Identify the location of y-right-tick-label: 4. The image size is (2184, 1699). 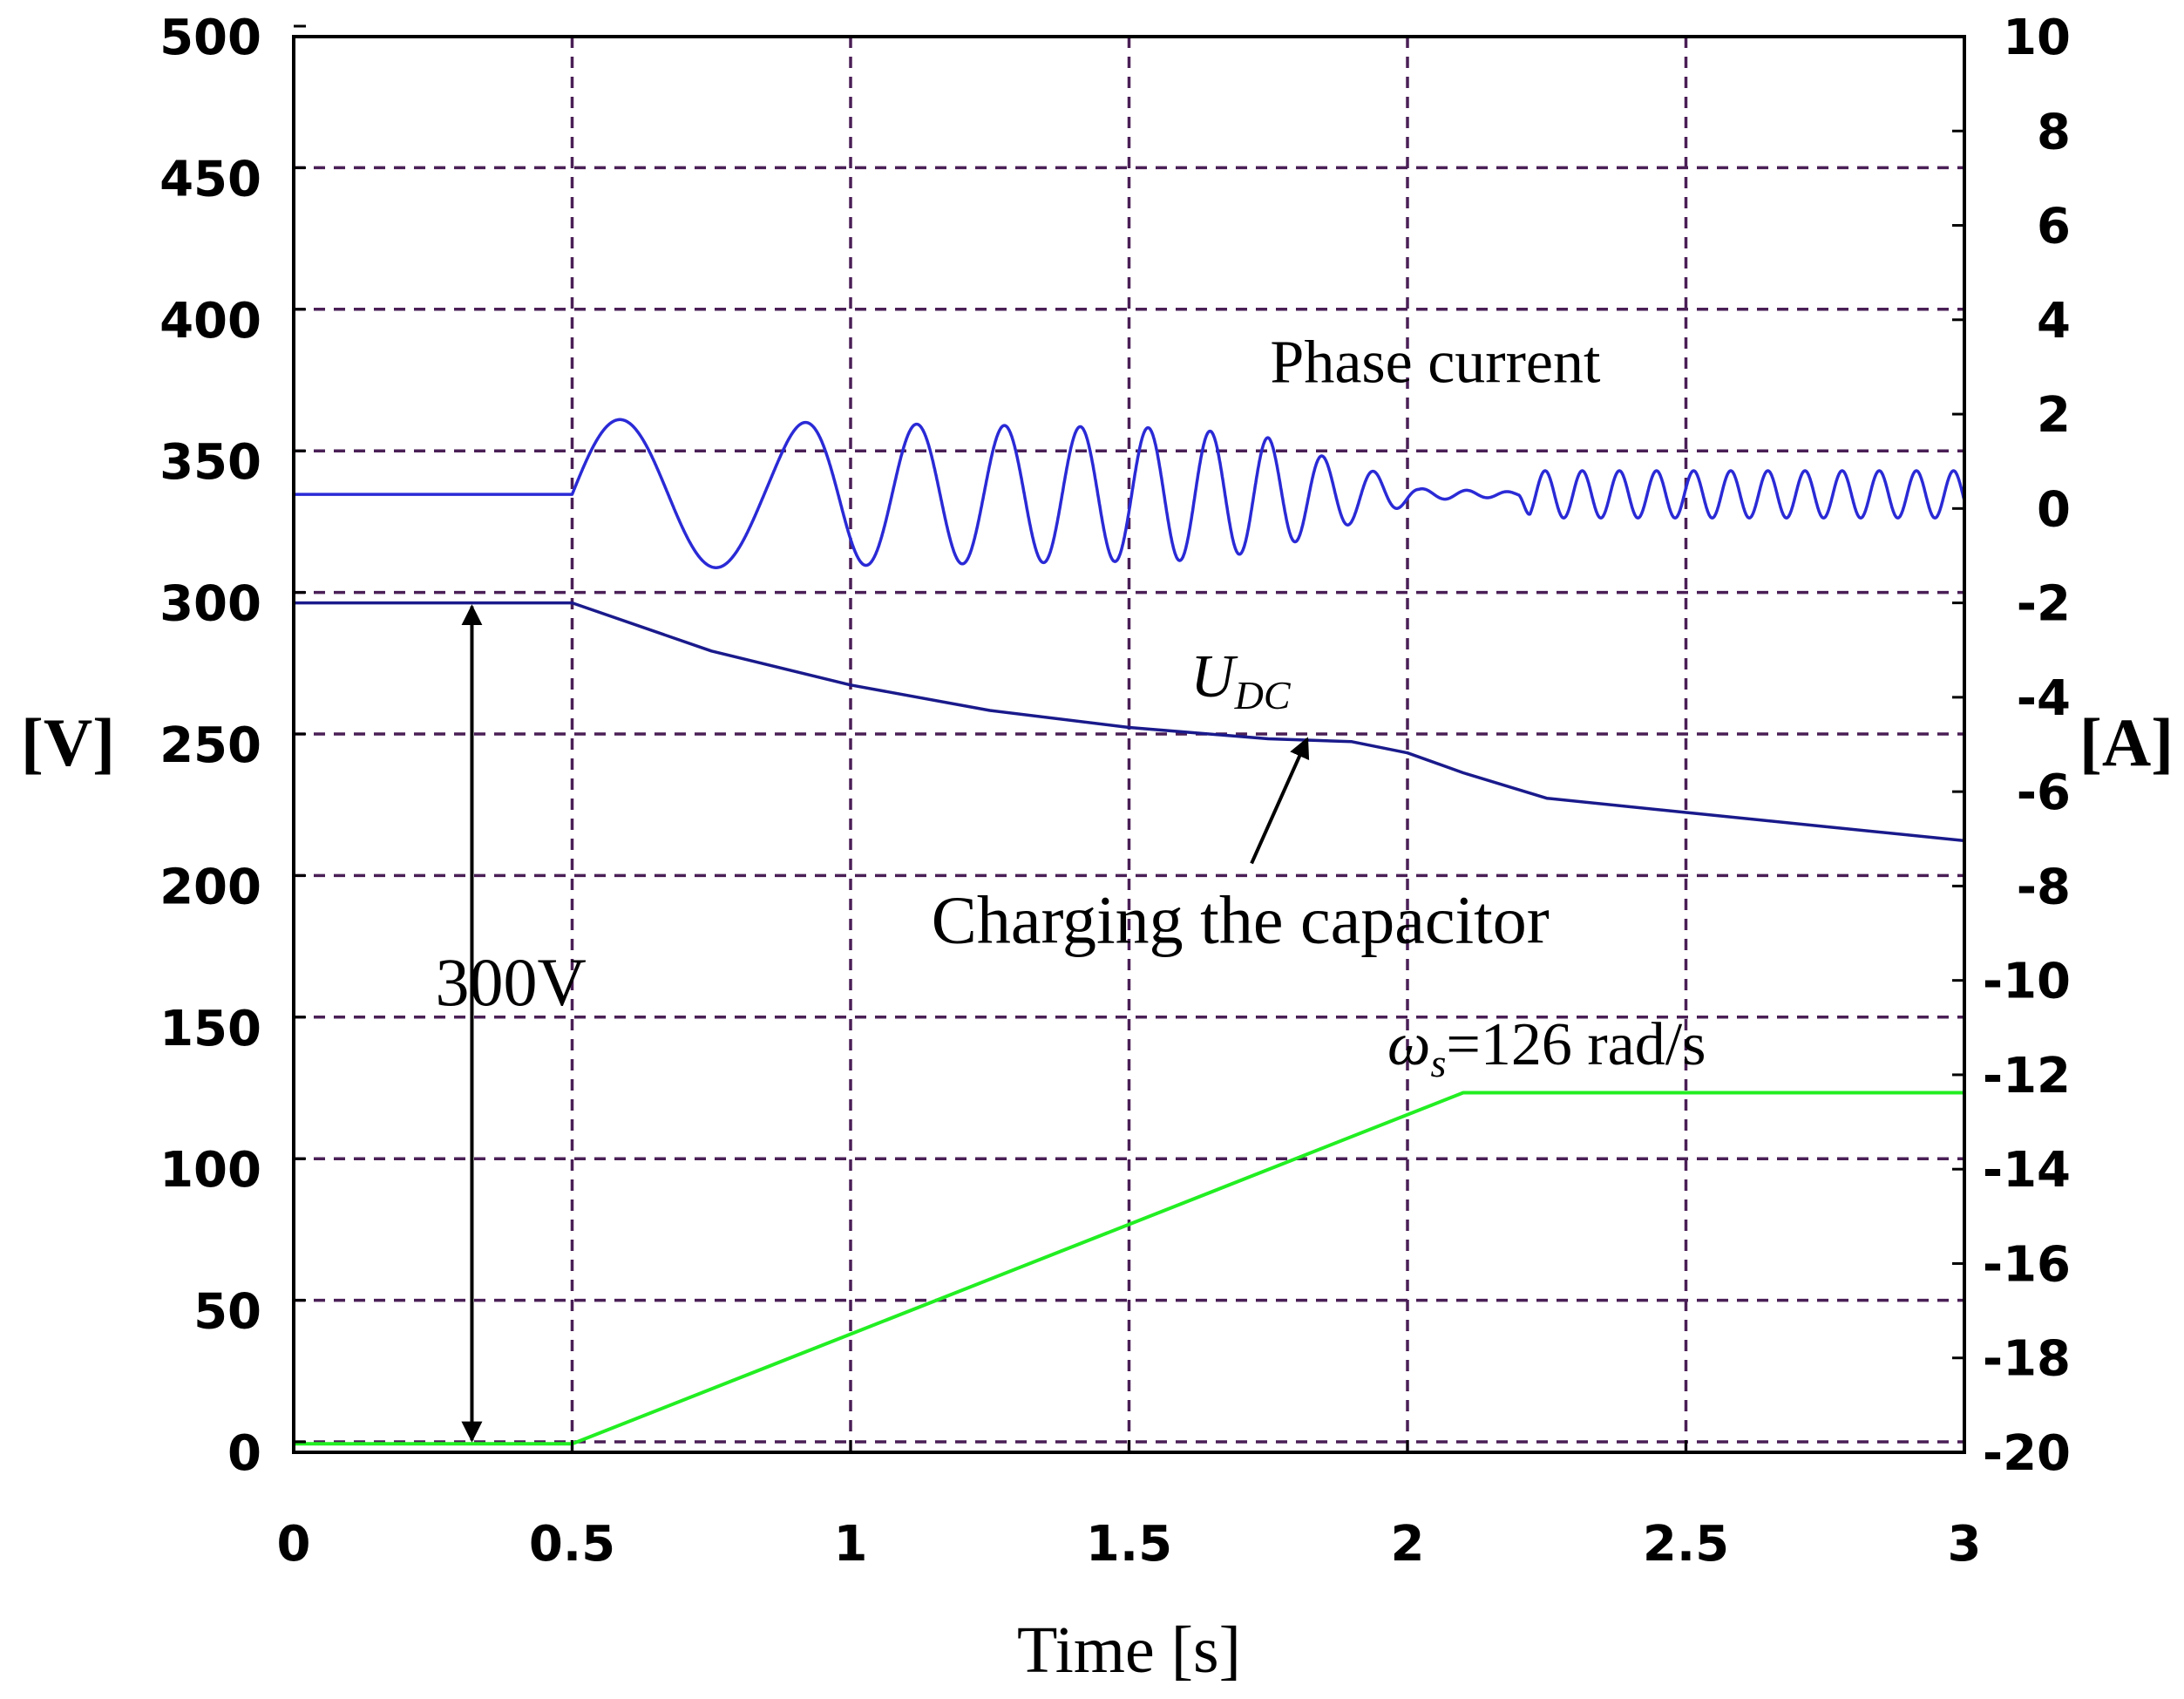
(2054, 321).